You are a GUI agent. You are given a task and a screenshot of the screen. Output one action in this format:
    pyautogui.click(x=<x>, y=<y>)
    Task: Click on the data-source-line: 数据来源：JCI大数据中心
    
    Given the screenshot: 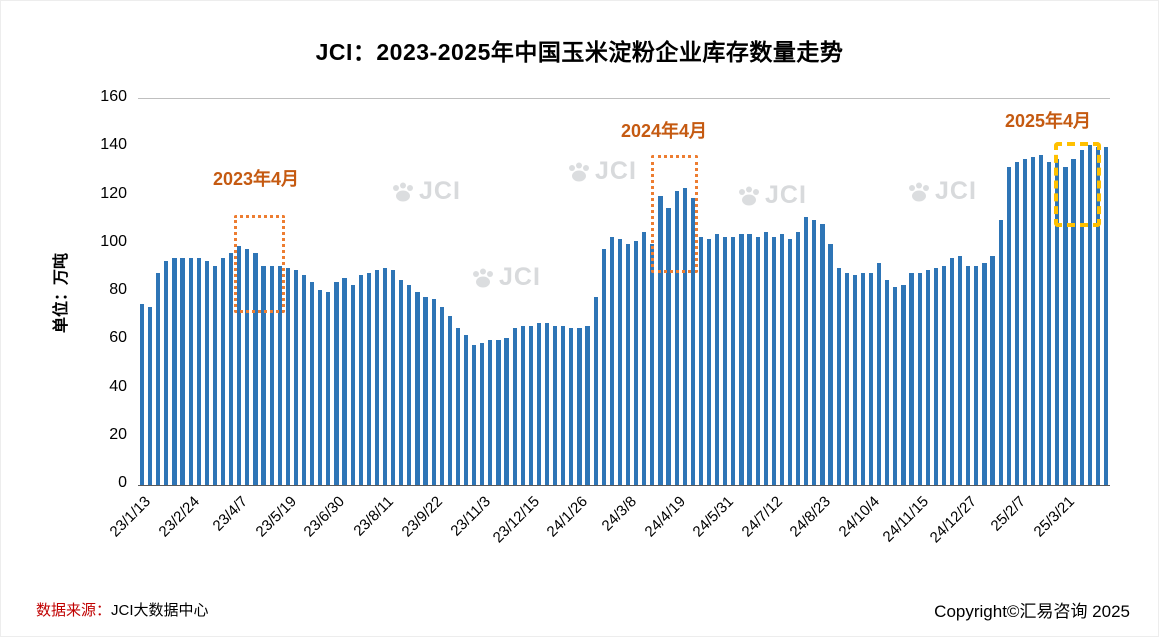 What is the action you would take?
    pyautogui.click(x=122, y=609)
    